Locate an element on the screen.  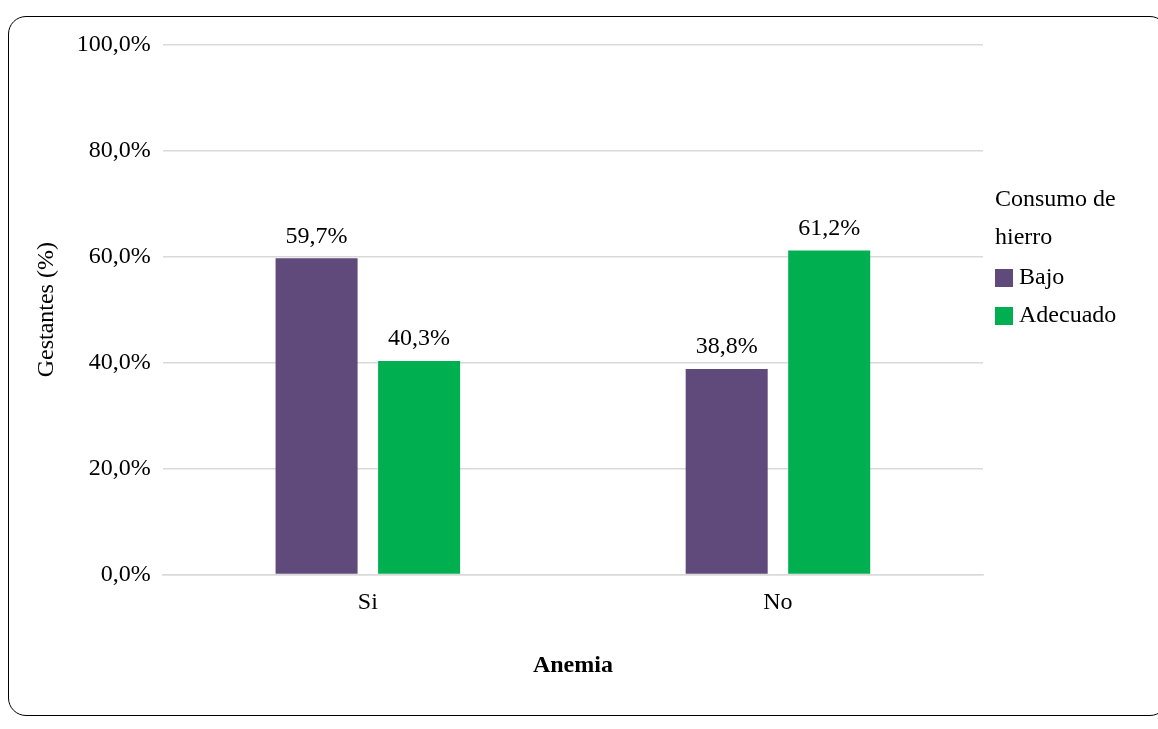
x-tick-label: No is located at coordinates (778, 601).